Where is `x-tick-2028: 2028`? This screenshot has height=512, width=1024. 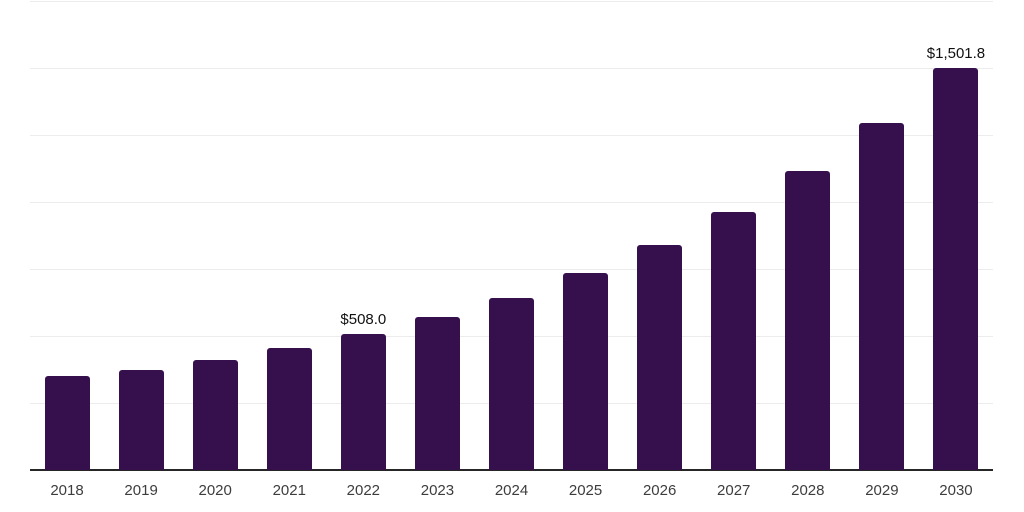
x-tick-2028: 2028 is located at coordinates (808, 490).